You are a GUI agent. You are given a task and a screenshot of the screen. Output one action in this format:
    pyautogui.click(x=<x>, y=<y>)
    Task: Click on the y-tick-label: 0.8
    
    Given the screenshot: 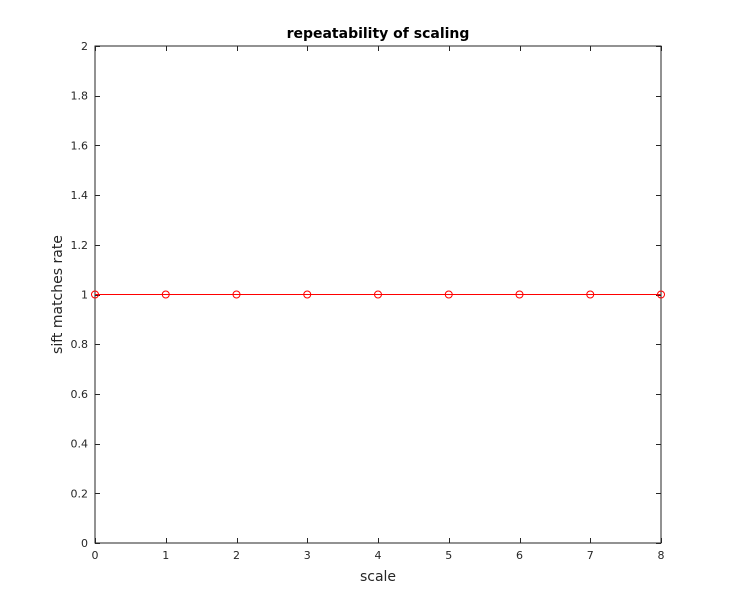 What is the action you would take?
    pyautogui.click(x=80, y=344)
    